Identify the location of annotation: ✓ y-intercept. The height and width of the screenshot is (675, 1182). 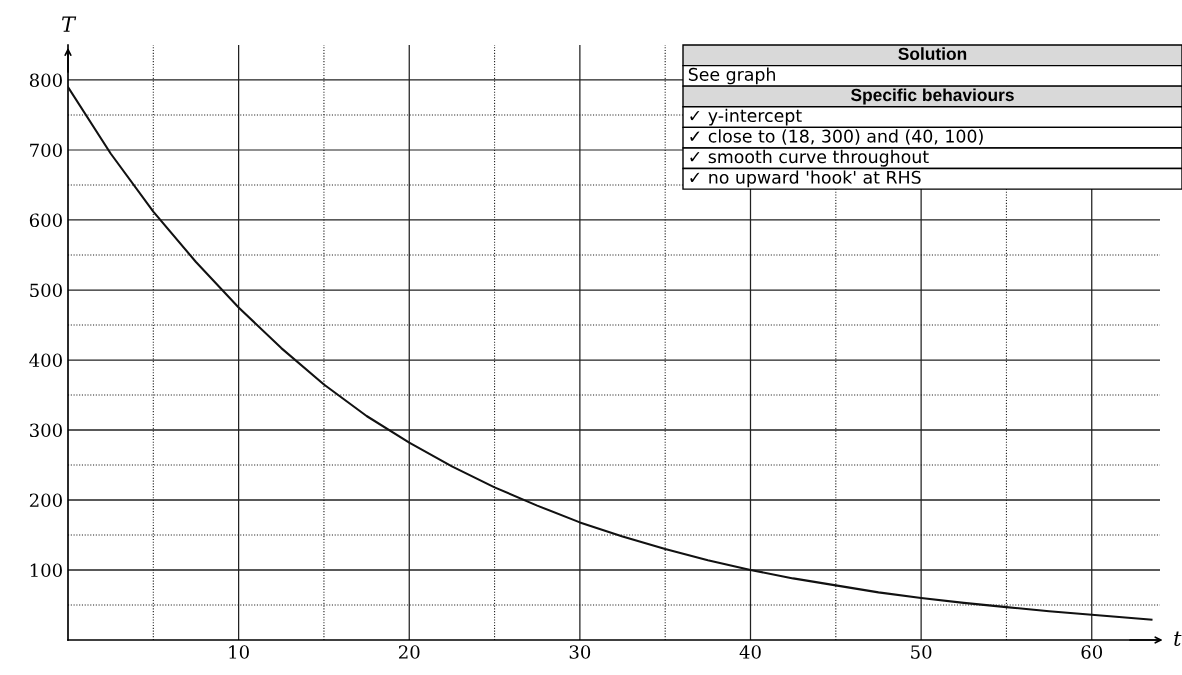
(746, 117).